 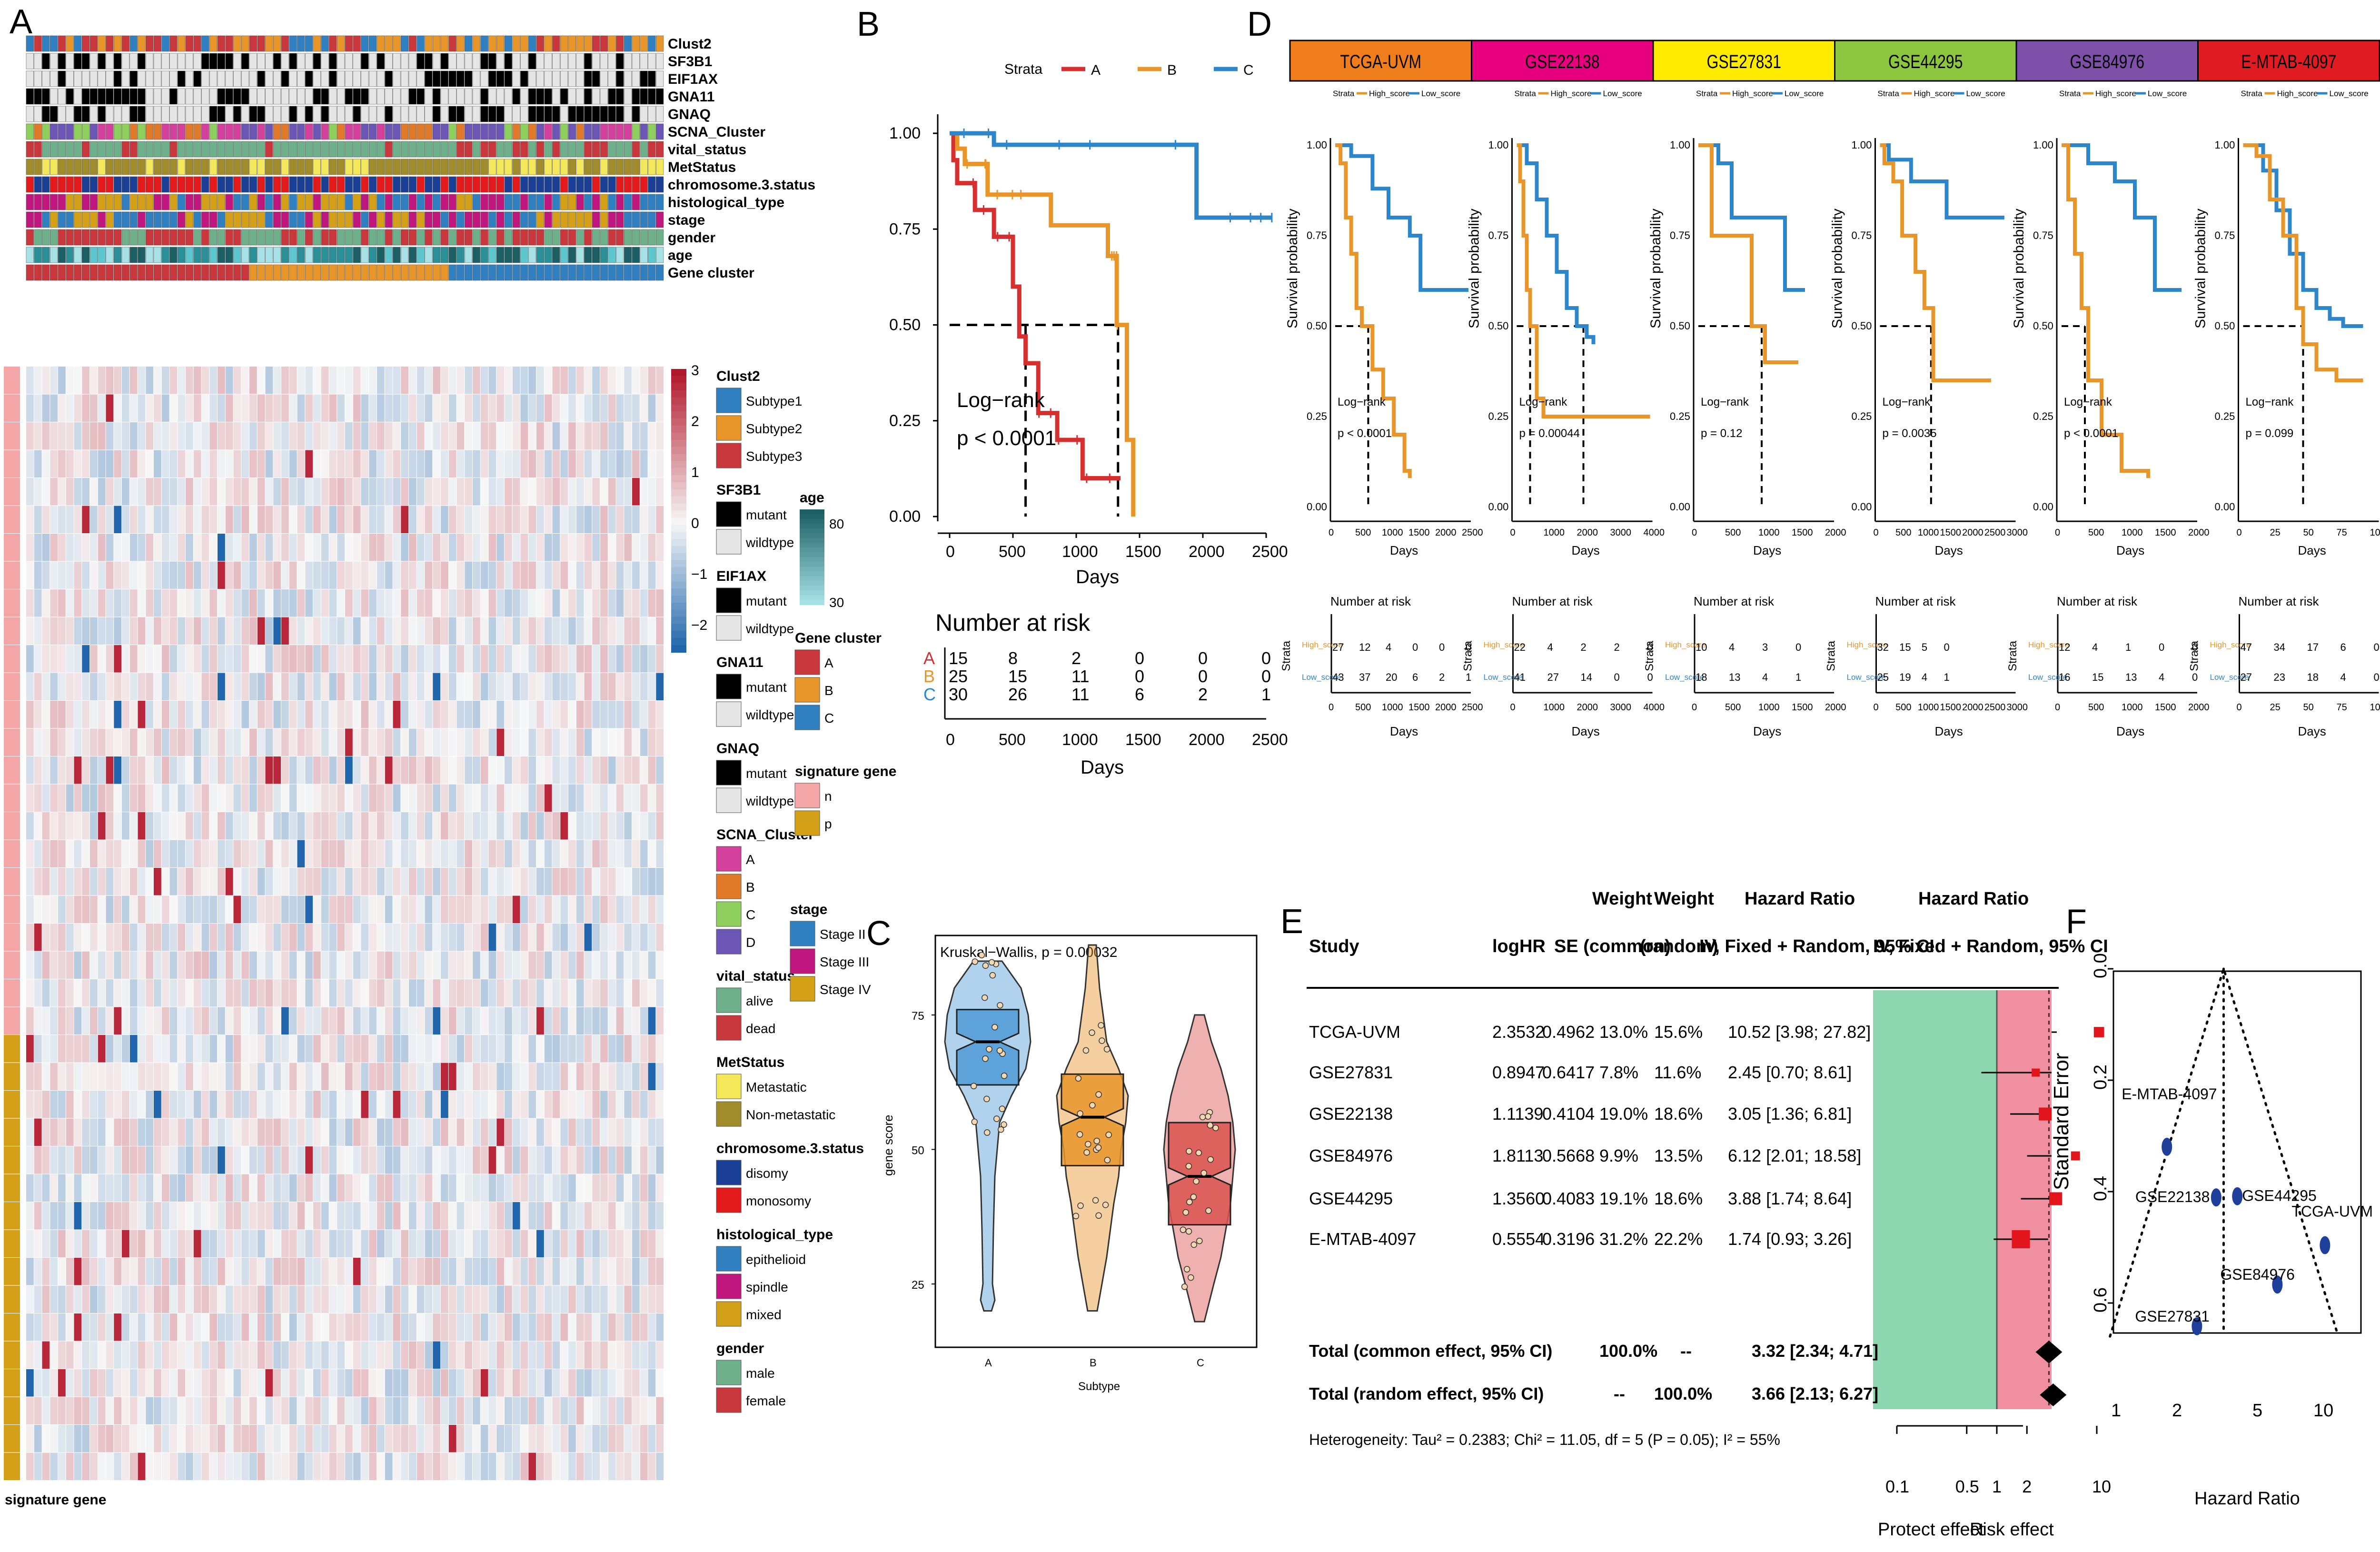 What do you see at coordinates (2043, 326) in the screenshot?
I see `y-tick-label: 0.50` at bounding box center [2043, 326].